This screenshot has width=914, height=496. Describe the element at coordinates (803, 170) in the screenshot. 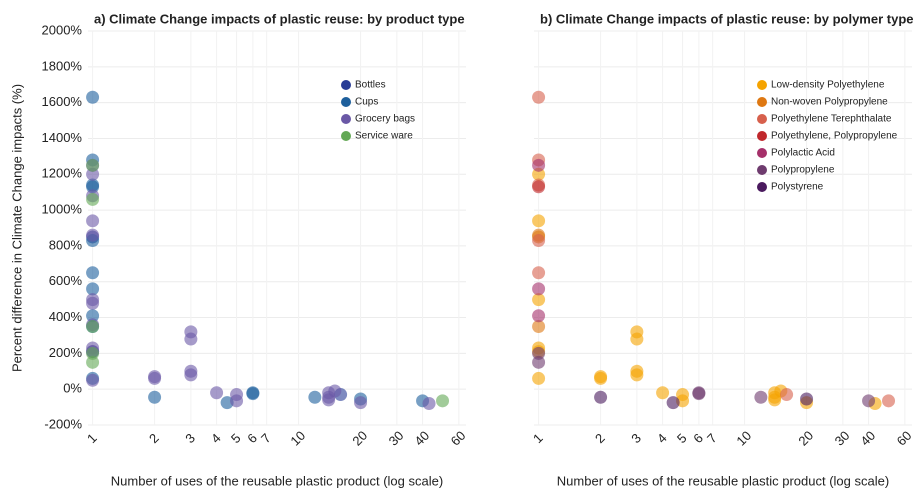

I see `legend-label: Polypropylene` at that location.